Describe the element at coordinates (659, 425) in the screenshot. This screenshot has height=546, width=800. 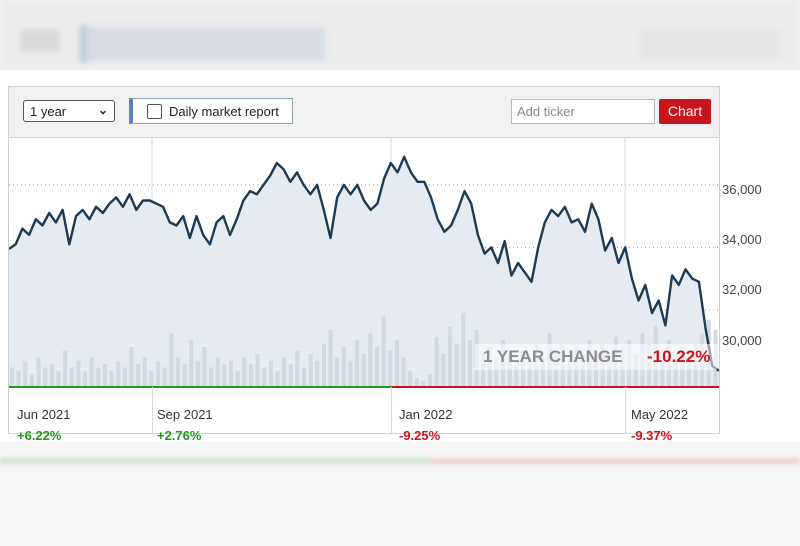
I see `period-may-2022: May 2022 -9.37%` at that location.